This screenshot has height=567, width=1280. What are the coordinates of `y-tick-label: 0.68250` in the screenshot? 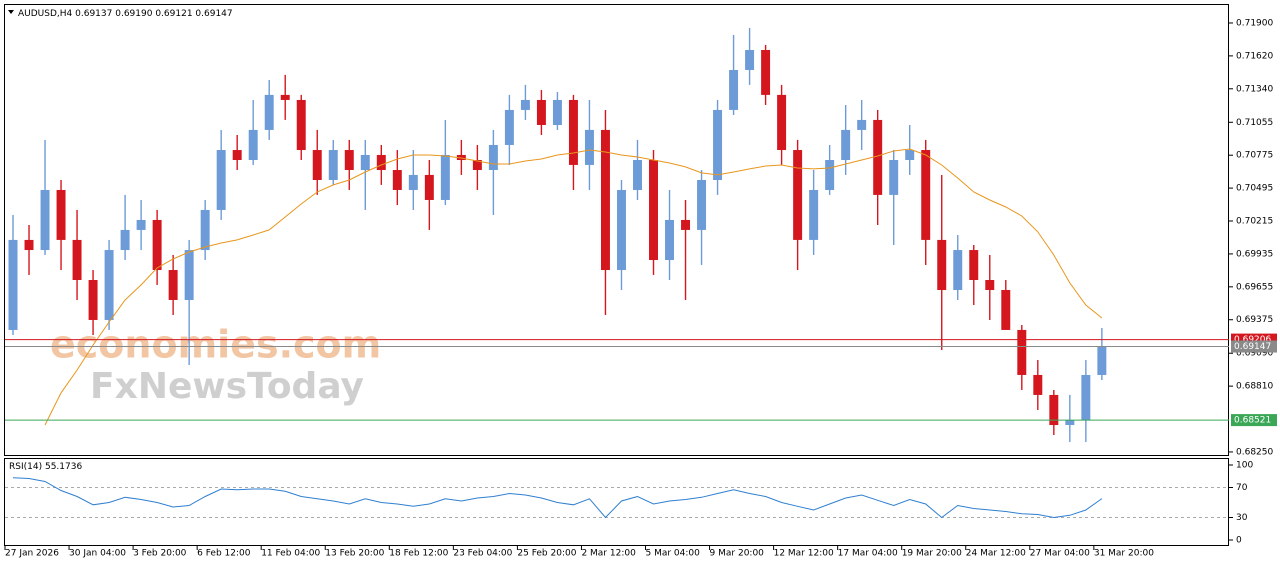 It's located at (1254, 452).